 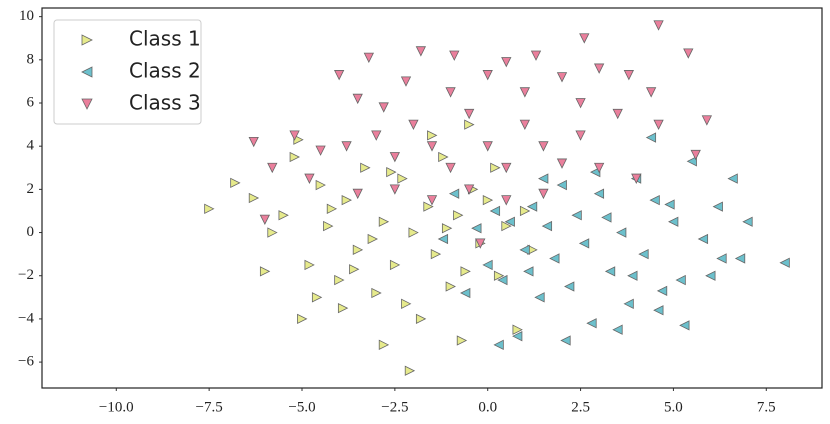 What do you see at coordinates (31, 146) in the screenshot?
I see `y-tick-label: 4` at bounding box center [31, 146].